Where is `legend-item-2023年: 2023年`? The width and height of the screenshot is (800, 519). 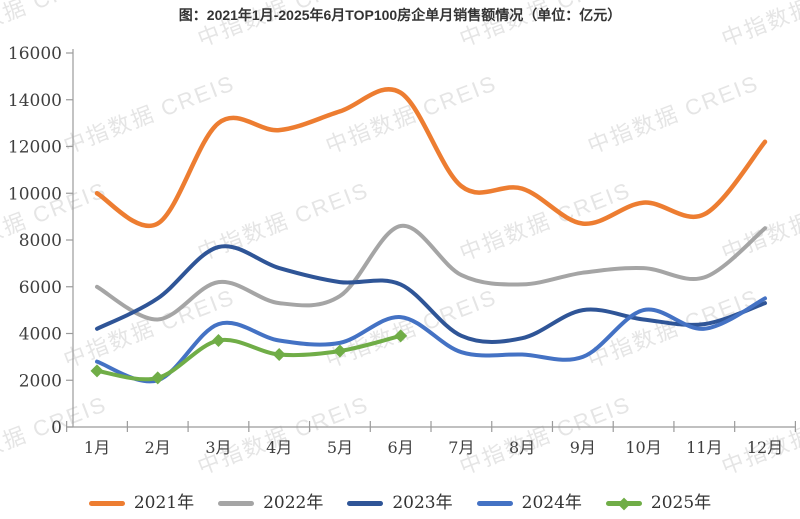
legend-item-2023年: 2023年 is located at coordinates (400, 503).